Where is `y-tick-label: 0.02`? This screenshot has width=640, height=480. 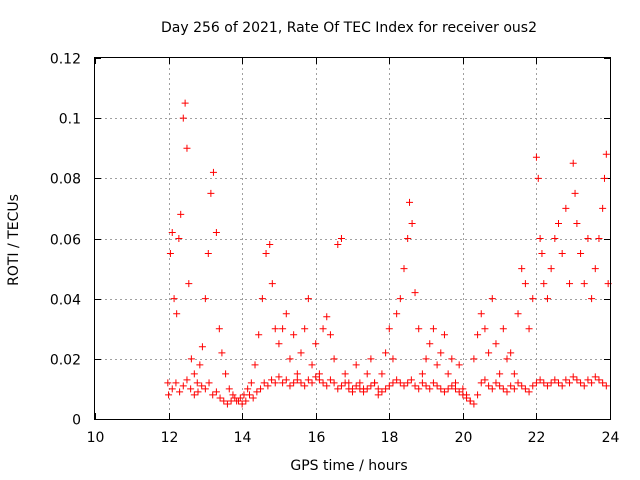 y-tick-label: 0.02 is located at coordinates (65, 361).